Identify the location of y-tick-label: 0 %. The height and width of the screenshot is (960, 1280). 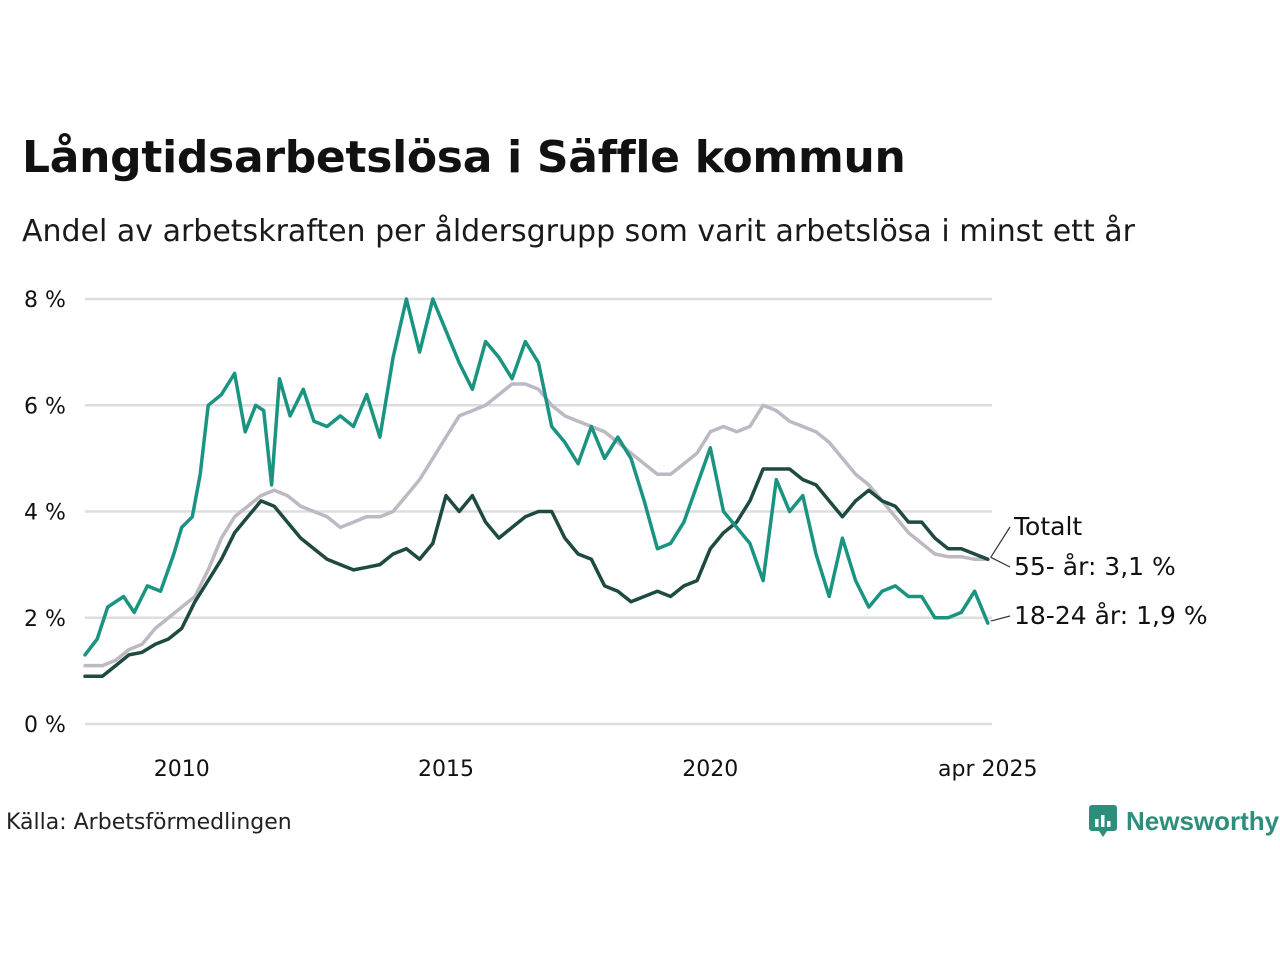
(45, 725).